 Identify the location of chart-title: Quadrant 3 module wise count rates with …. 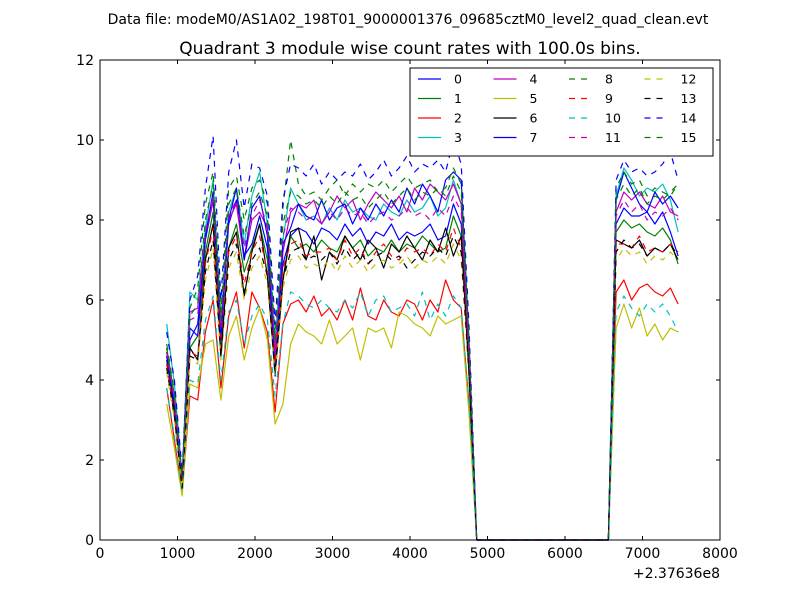
(409, 49).